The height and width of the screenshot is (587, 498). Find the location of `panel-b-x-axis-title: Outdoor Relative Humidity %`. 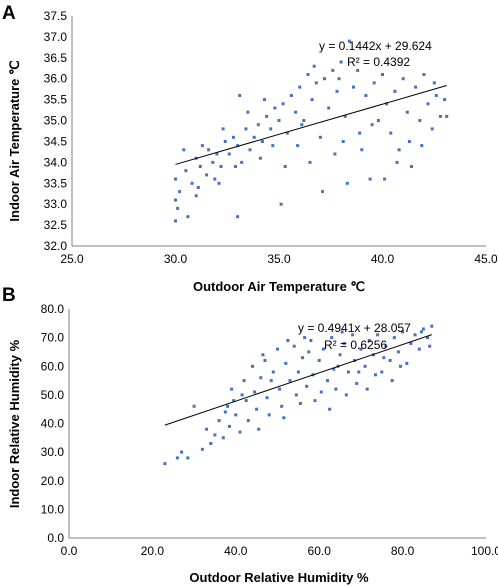

panel-b-x-axis-title: Outdoor Relative Humidity % is located at coordinates (279, 577).